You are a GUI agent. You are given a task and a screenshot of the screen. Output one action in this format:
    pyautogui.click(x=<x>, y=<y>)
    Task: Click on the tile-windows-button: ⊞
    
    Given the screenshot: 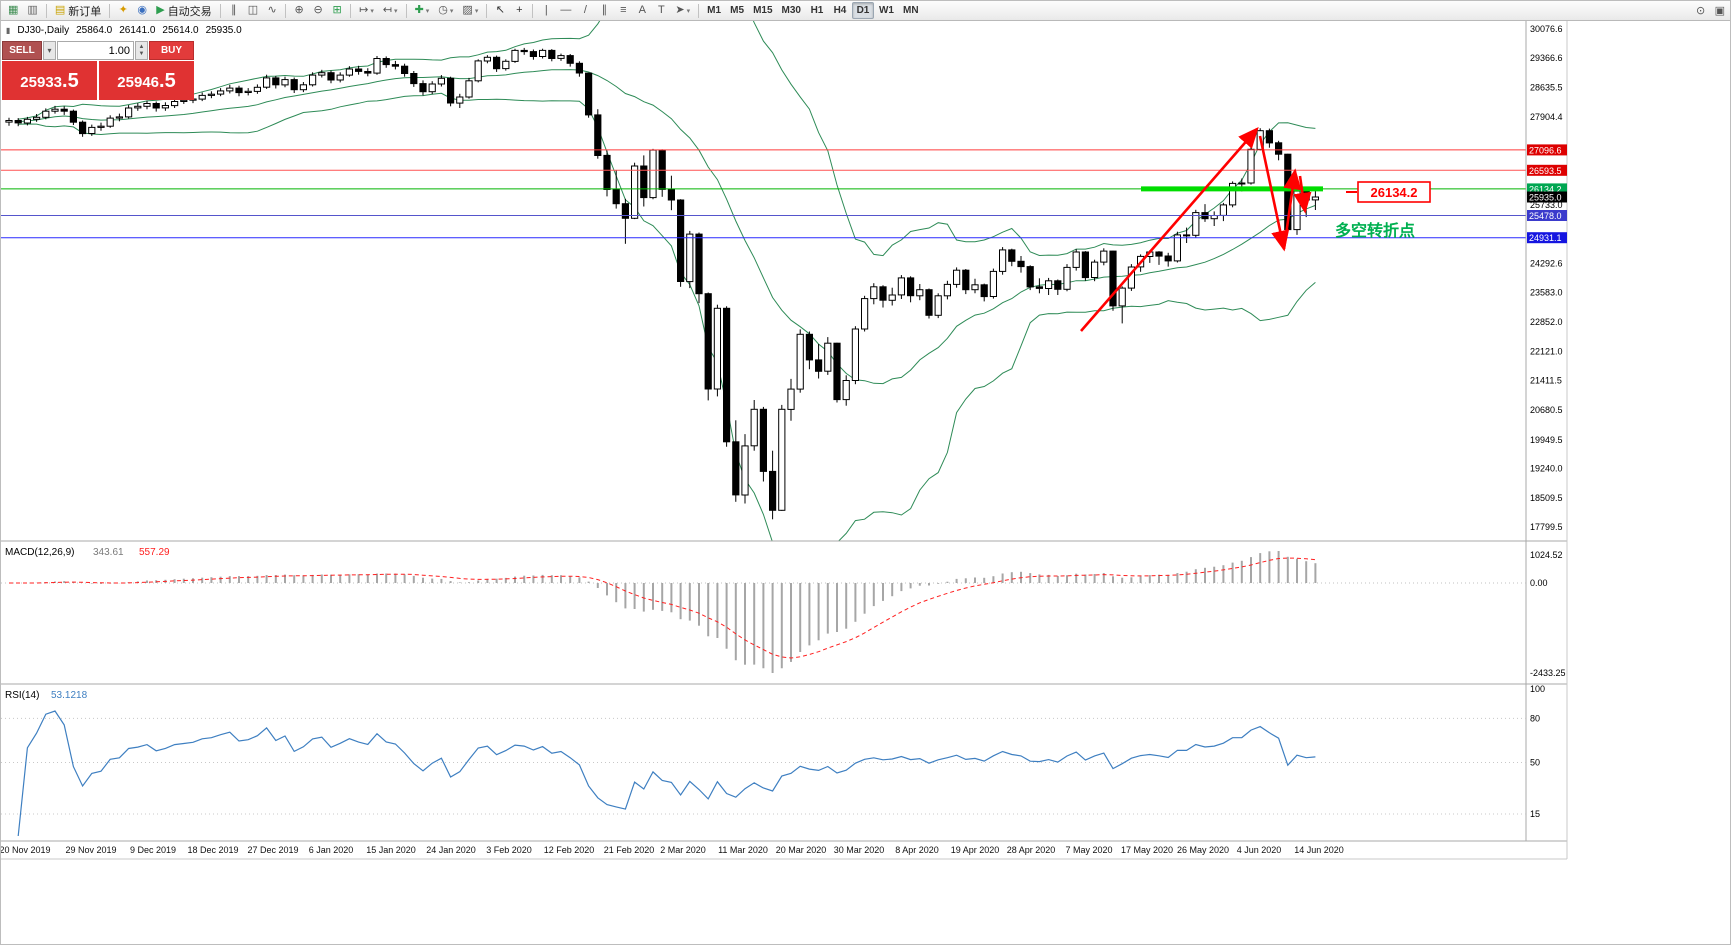 What is the action you would take?
    pyautogui.click(x=337, y=10)
    